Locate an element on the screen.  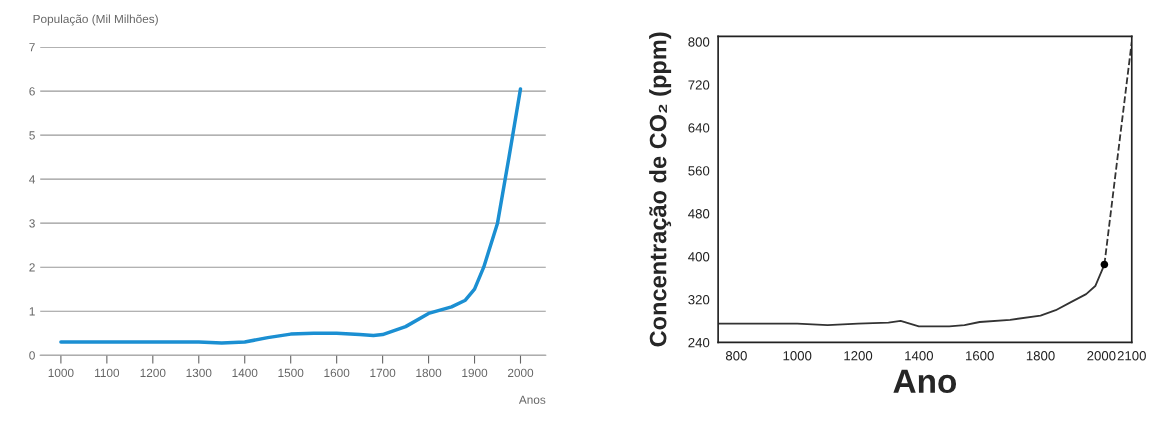
y-tick-label: 560 is located at coordinates (699, 171).